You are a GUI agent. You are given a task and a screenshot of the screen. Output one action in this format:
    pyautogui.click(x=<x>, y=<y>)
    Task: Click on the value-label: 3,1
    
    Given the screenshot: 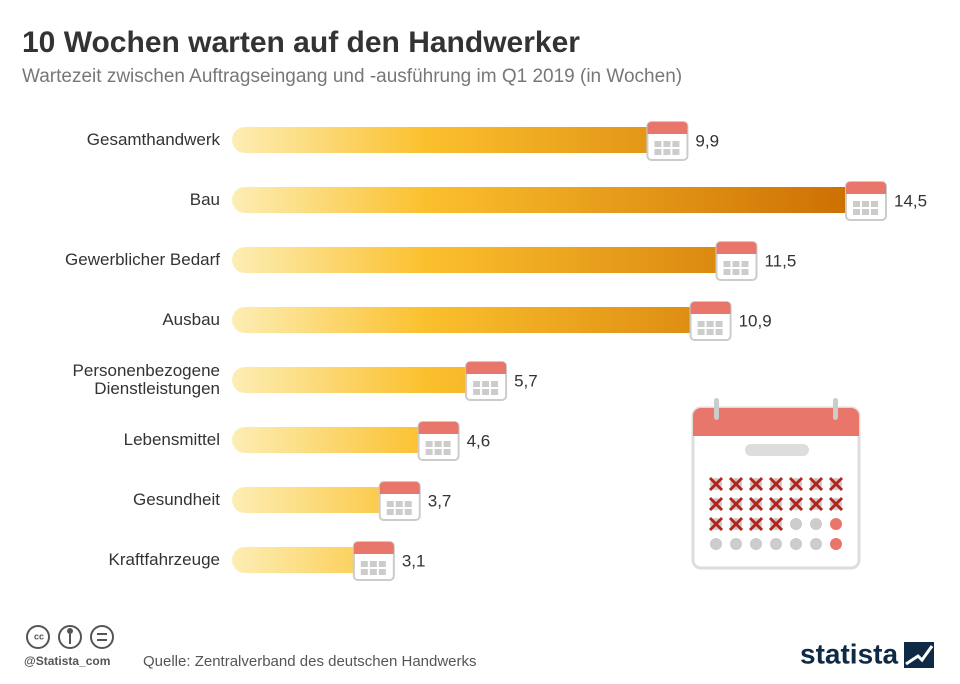 What is the action you would take?
    pyautogui.click(x=414, y=560)
    